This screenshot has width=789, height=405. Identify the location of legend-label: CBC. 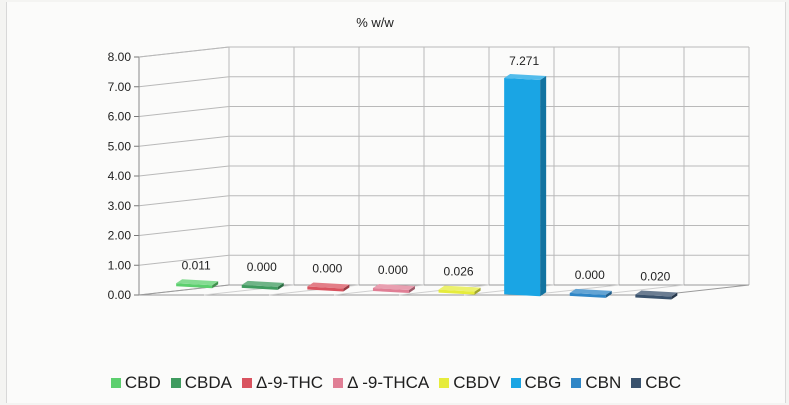
(663, 382).